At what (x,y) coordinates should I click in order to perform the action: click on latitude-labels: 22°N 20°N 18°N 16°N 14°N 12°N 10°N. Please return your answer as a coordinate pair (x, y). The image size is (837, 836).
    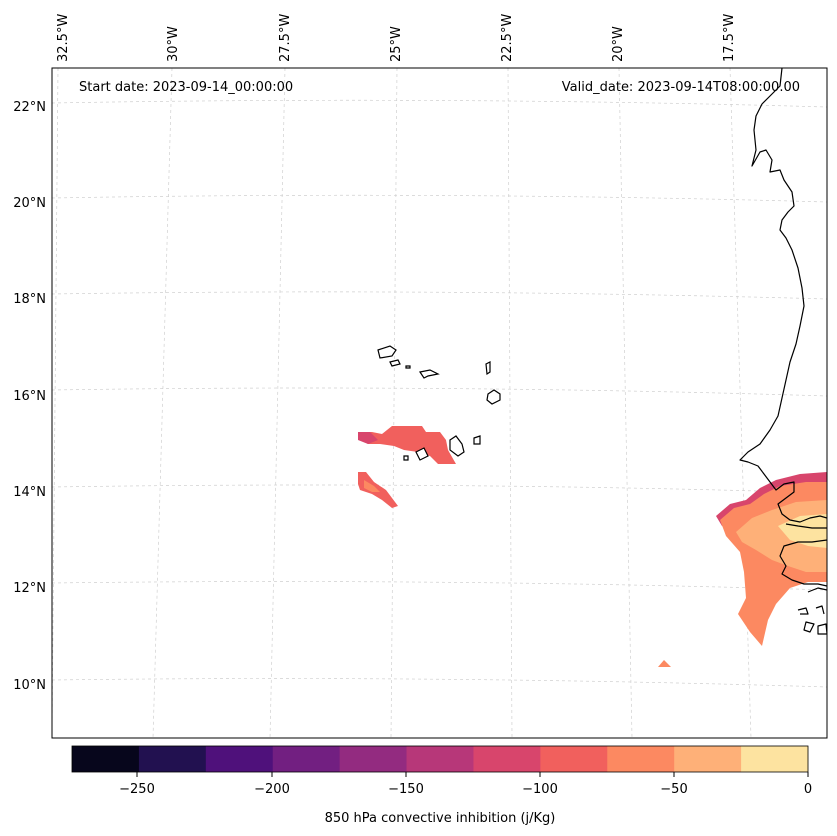
    Looking at the image, I should click on (29, 396).